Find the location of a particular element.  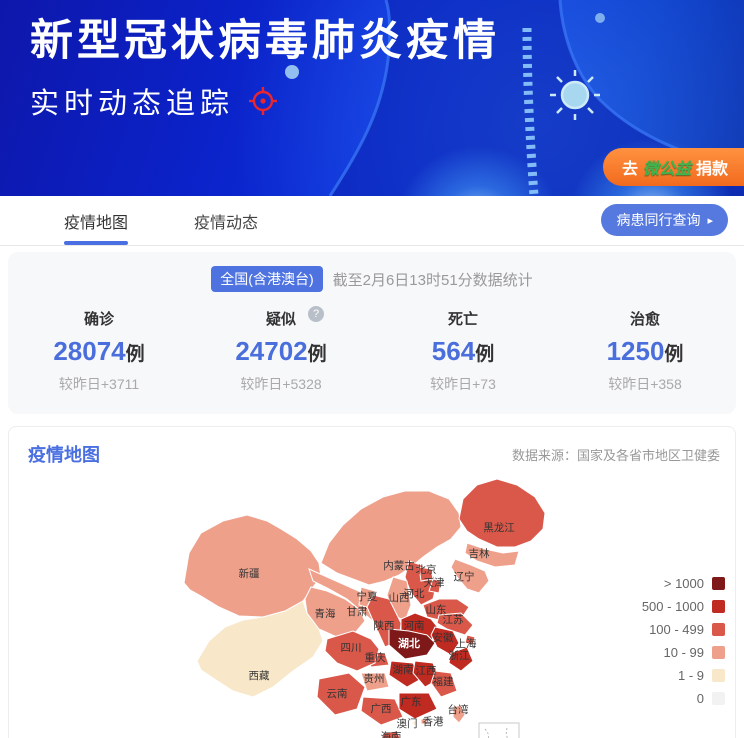

province-label-chongqing: 重庆 is located at coordinates (375, 657).